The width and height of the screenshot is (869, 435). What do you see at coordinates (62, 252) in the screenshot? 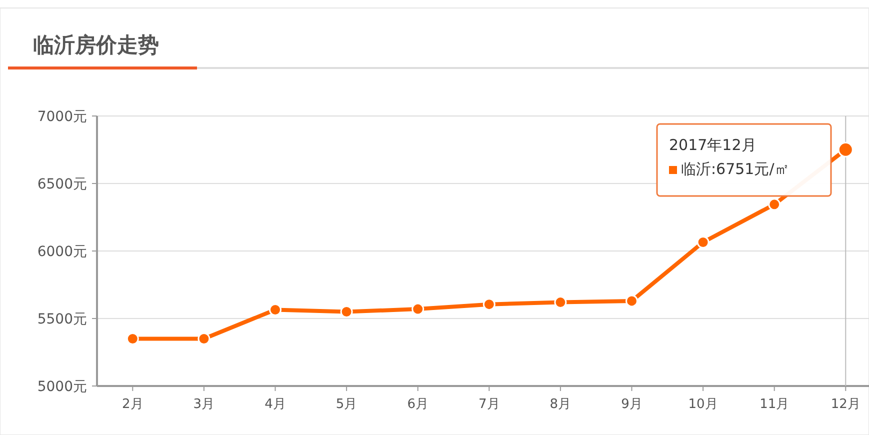
I see `y-tick-label: 6000元` at bounding box center [62, 252].